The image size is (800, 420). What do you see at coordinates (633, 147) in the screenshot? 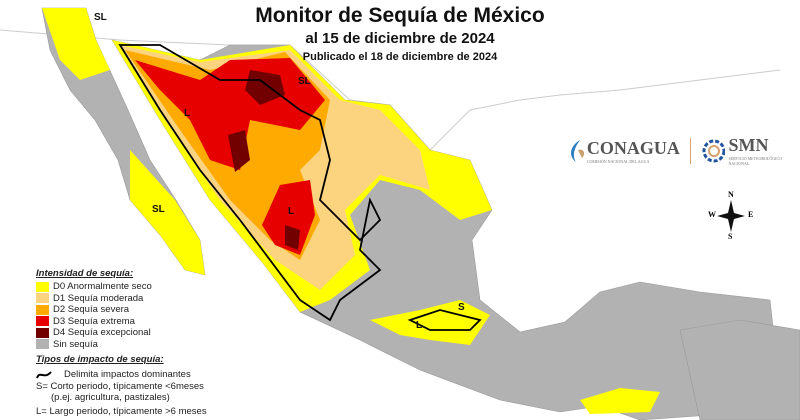
I see `conagua-logo-text: CONAGUA` at bounding box center [633, 147].